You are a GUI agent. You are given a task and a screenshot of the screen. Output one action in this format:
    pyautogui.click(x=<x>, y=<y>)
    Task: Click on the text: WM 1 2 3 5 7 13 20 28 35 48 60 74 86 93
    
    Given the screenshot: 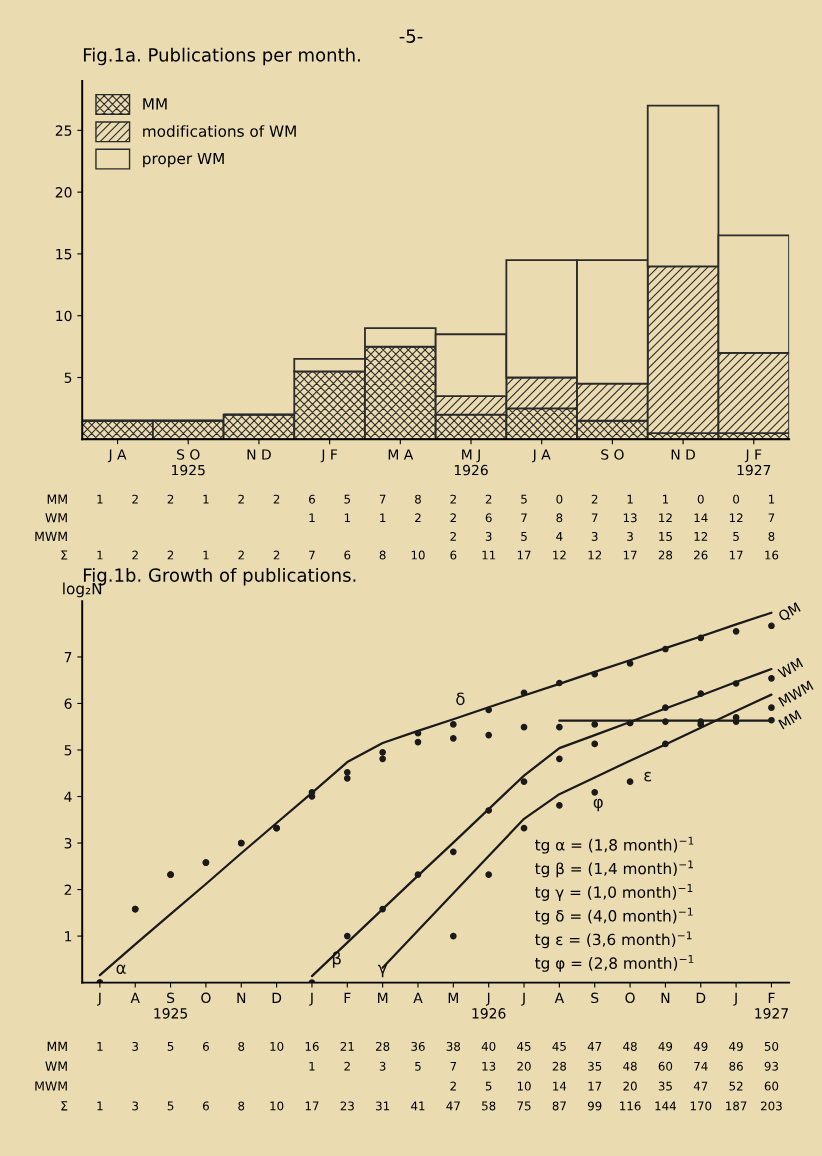 What is the action you would take?
    pyautogui.click(x=412, y=1066)
    